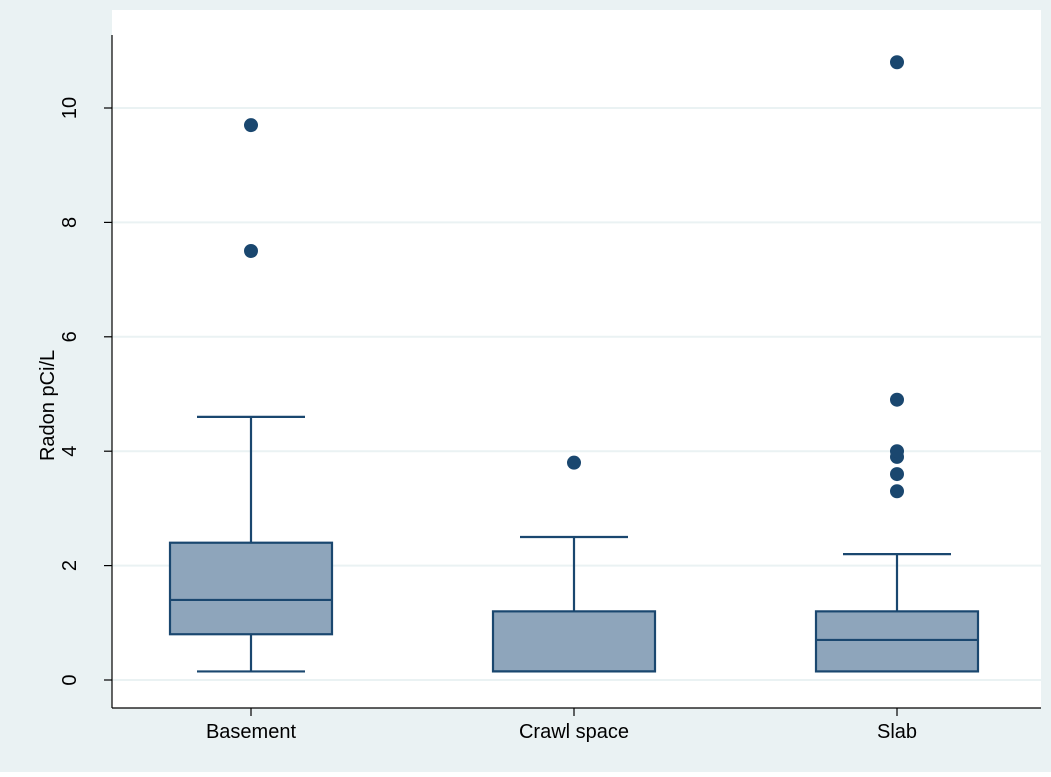 Image resolution: width=1051 pixels, height=777 pixels. I want to click on y-tick-label: 2, so click(70, 565).